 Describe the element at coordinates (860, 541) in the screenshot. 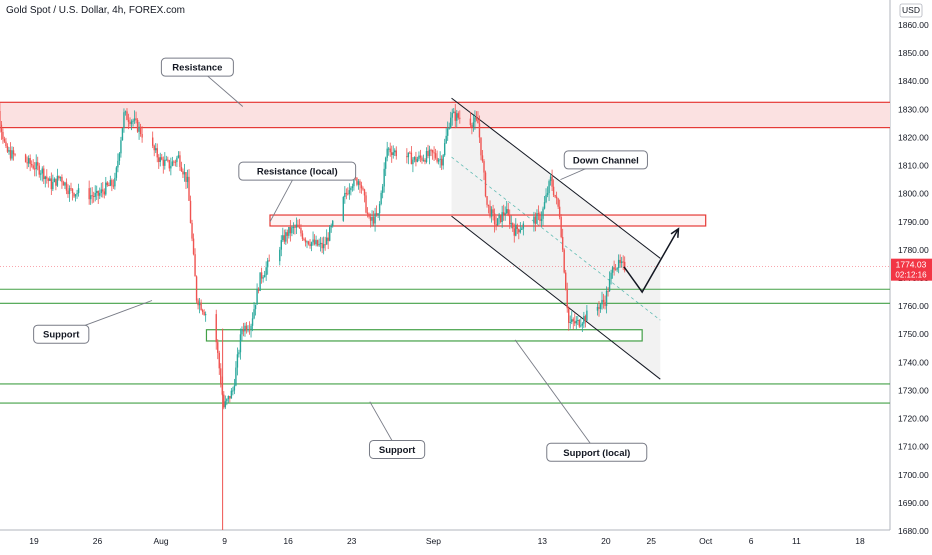

I see `x-tick-label: 18` at that location.